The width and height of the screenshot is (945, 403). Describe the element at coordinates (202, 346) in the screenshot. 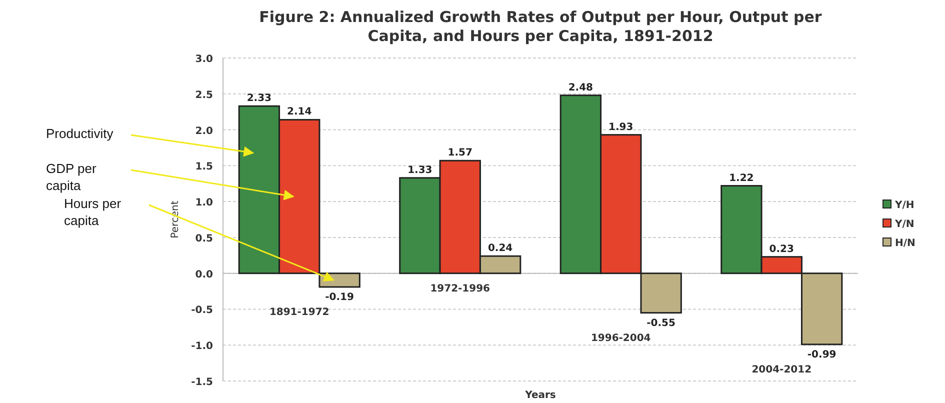

I see `y-tick-label: -1.0` at that location.